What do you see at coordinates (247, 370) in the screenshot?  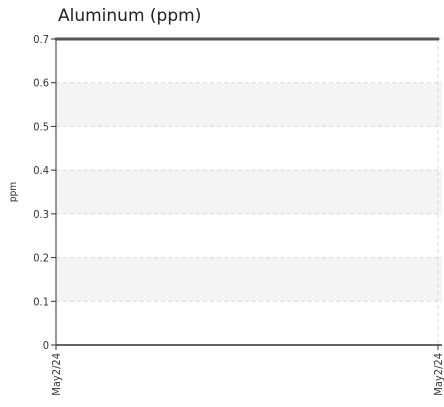 I see `x-ticks: May2/24 May2/24` at bounding box center [247, 370].